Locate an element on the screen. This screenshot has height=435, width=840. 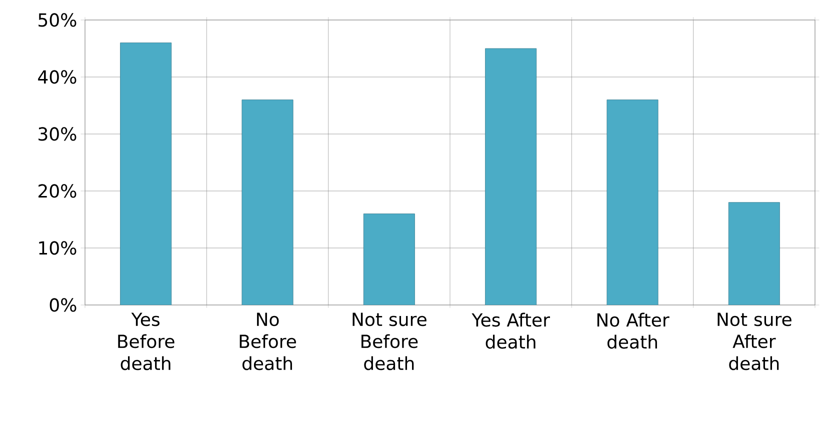
x-tick-label: Yes Before death is located at coordinates (146, 341).